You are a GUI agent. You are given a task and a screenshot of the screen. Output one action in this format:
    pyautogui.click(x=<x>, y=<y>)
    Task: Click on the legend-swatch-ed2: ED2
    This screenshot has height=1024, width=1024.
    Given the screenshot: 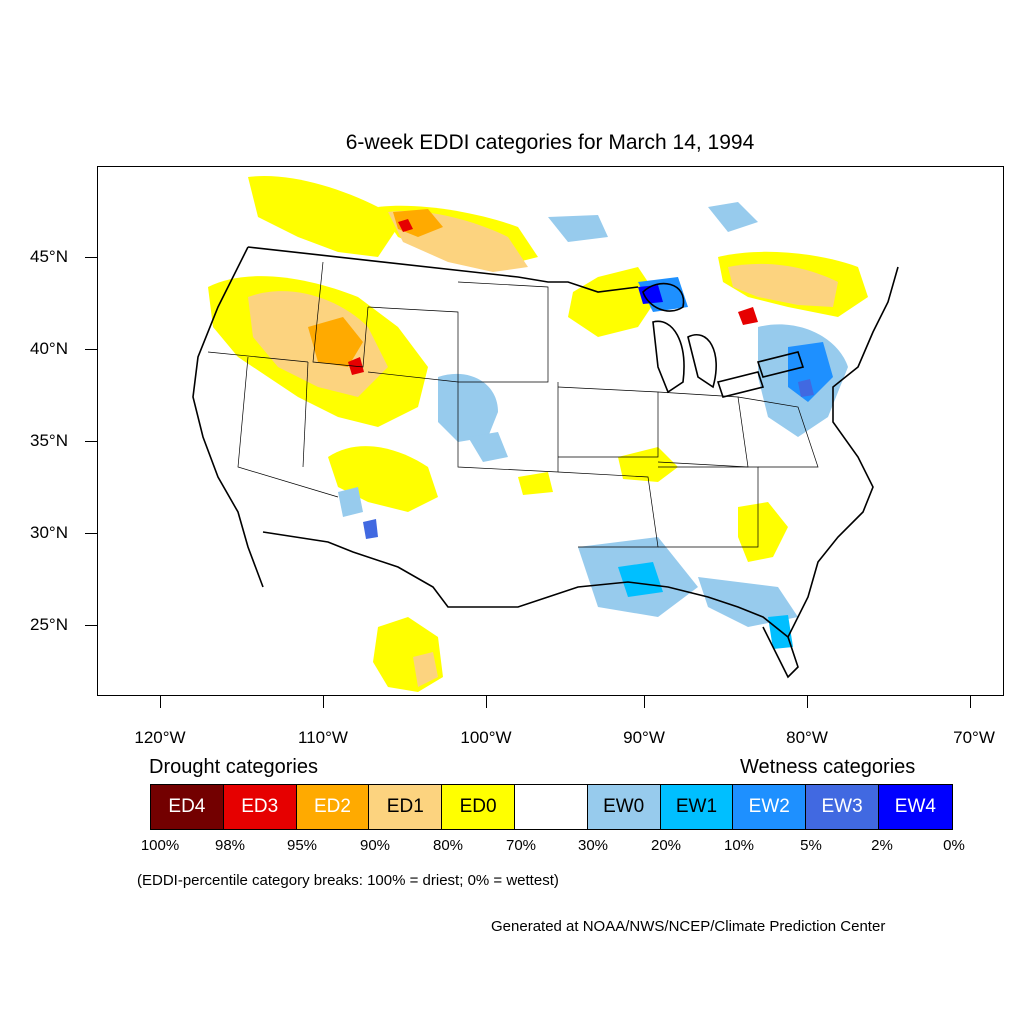 What is the action you would take?
    pyautogui.click(x=333, y=807)
    